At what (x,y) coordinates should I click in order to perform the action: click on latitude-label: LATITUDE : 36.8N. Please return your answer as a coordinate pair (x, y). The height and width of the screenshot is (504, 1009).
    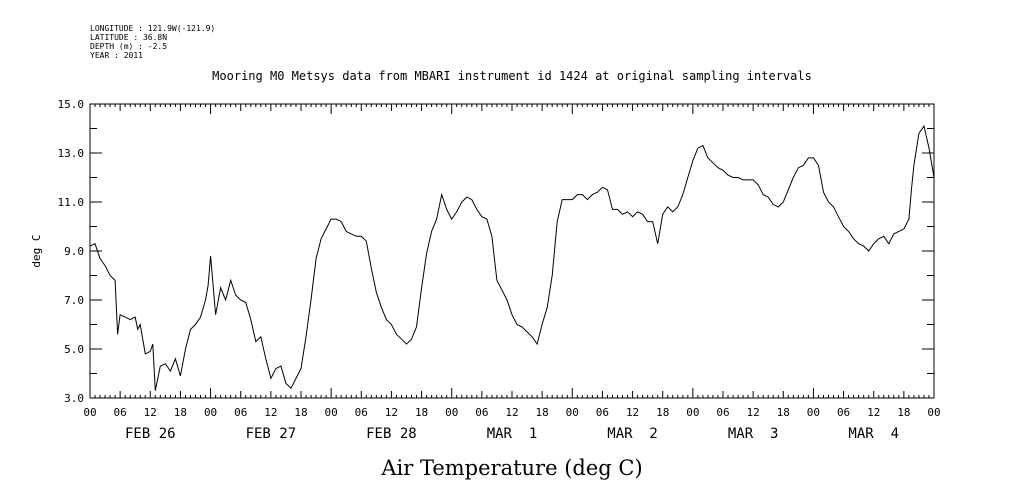
    Looking at the image, I should click on (128, 37).